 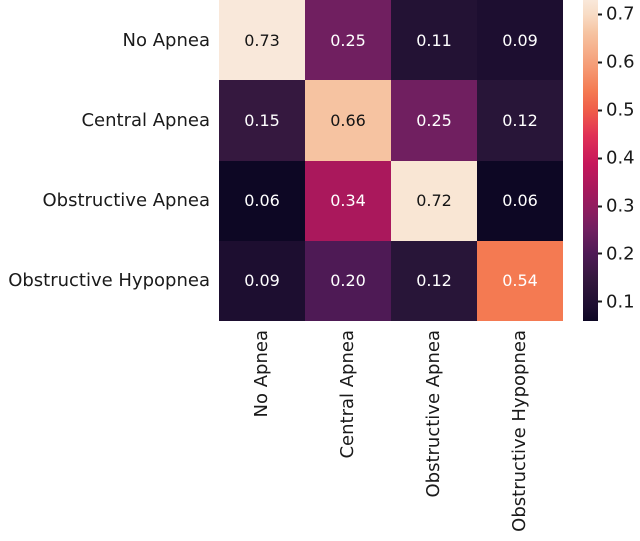 I want to click on heatmap-cell: 0.15, so click(x=262, y=120).